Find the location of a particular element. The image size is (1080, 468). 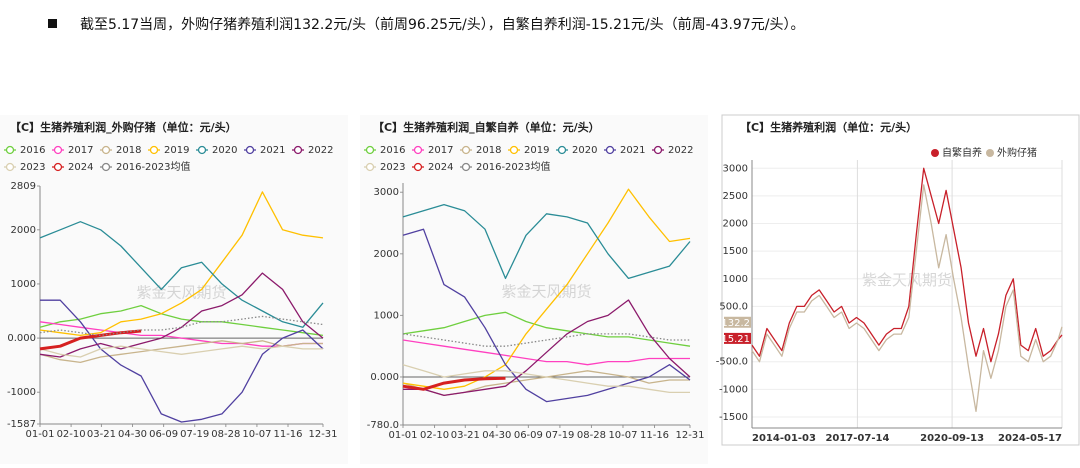

x-tick-label: 02-10 is located at coordinates (434, 435).